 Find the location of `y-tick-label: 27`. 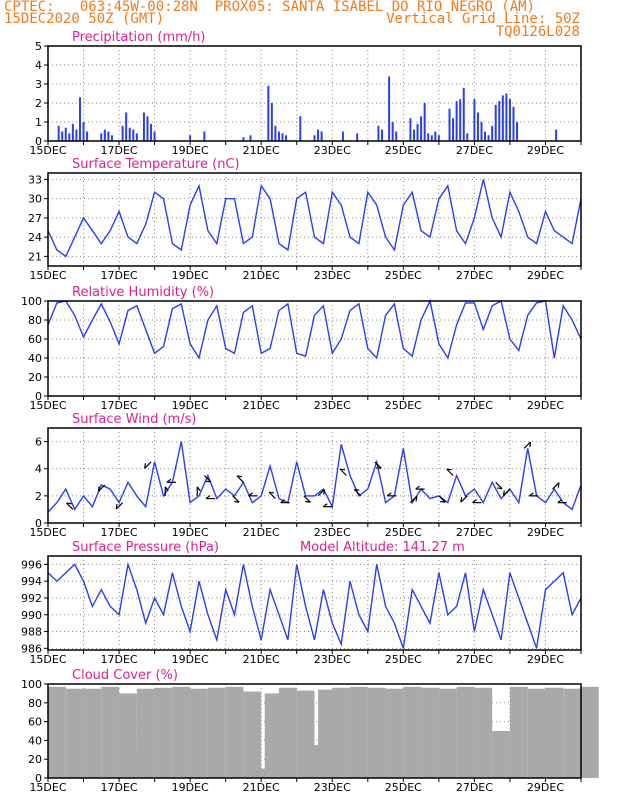

y-tick-label: 27 is located at coordinates (35, 218).